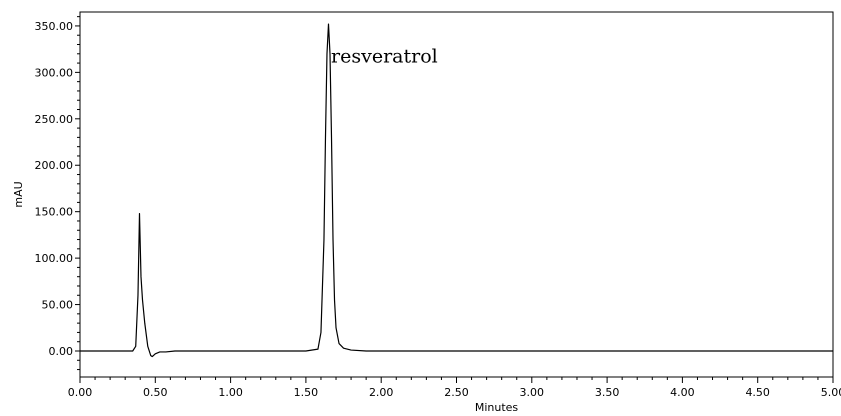  I want to click on y-tick-label: 300.00, so click(54, 72).